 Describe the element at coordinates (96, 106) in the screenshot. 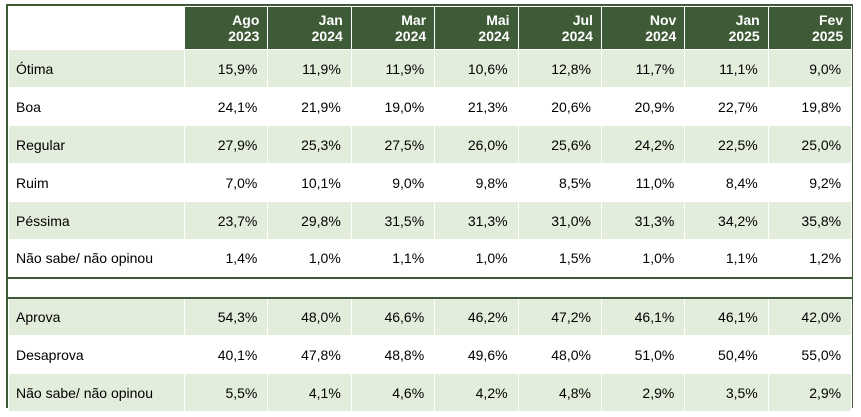

I see `row-label: Boa` at that location.